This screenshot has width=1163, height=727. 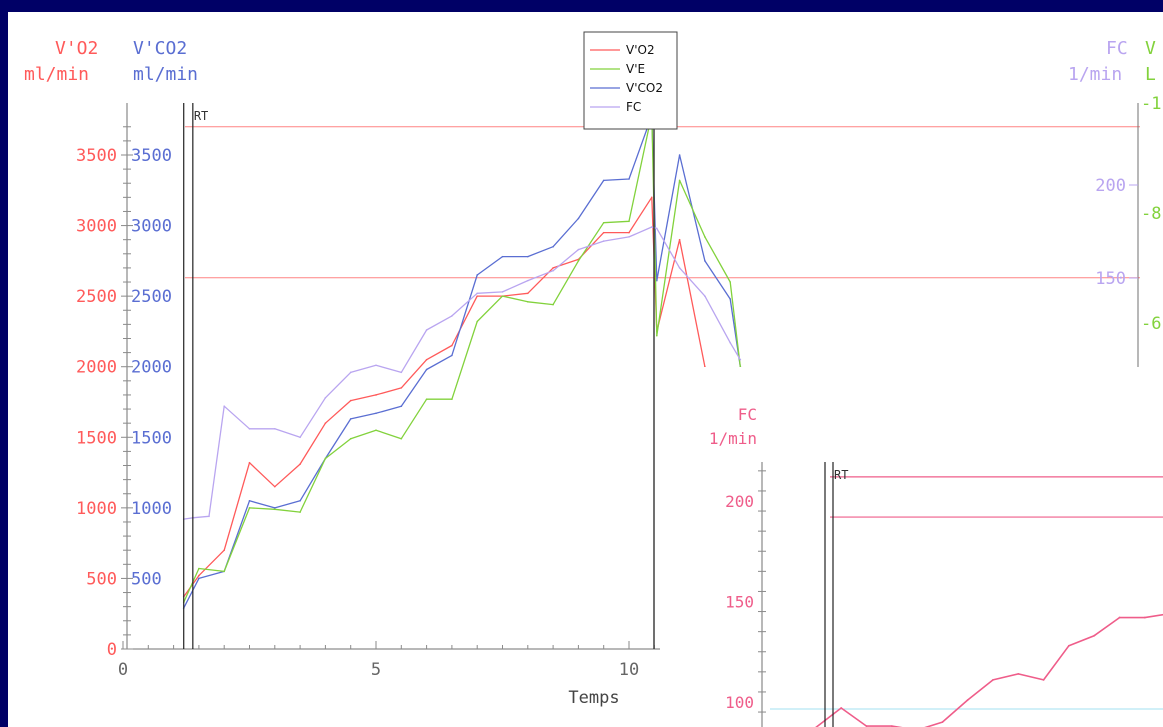 What do you see at coordinates (151, 368) in the screenshot?
I see `vco2-tick-label: 2000` at bounding box center [151, 368].